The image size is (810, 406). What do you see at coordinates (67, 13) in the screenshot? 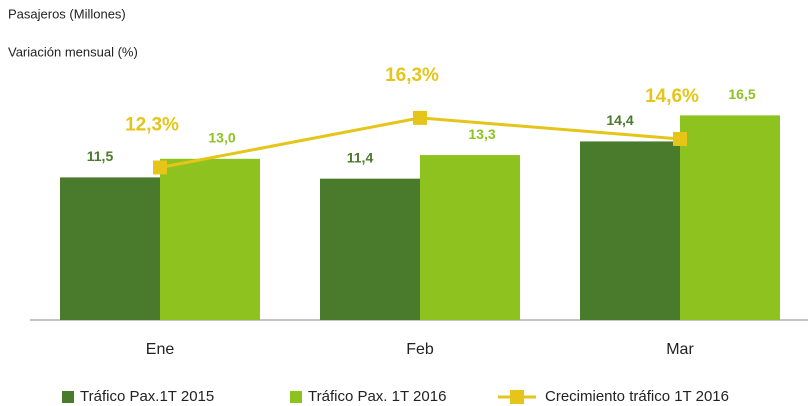
I see `chart-title: Pasajeros (Millones)` at bounding box center [67, 13].